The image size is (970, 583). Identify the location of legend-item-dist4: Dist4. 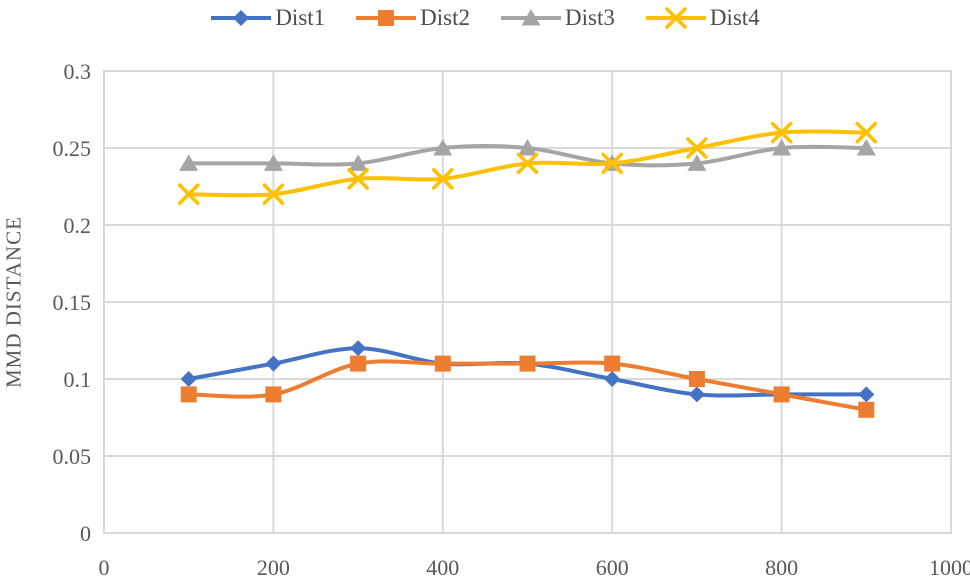
(702, 18).